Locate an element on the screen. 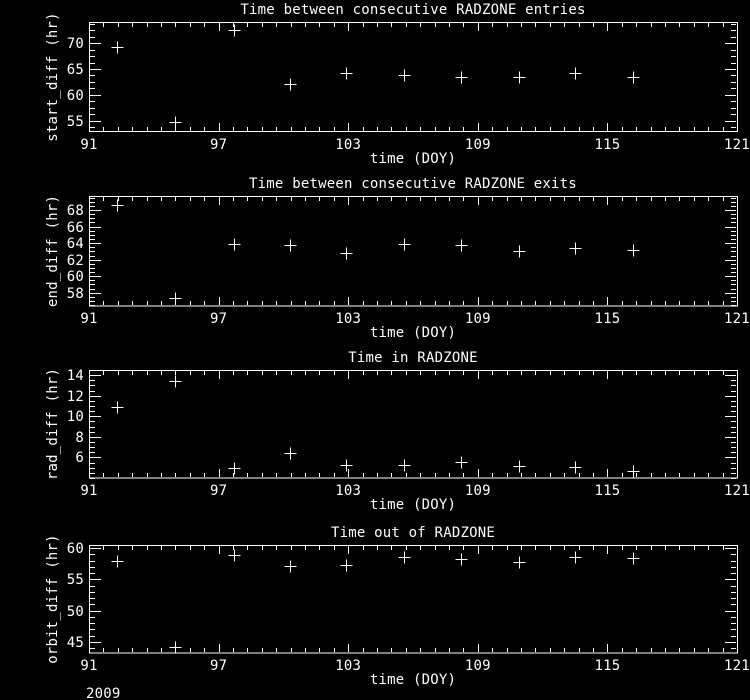  y-axis-label: orbit_diff (hr) is located at coordinates (53, 598).